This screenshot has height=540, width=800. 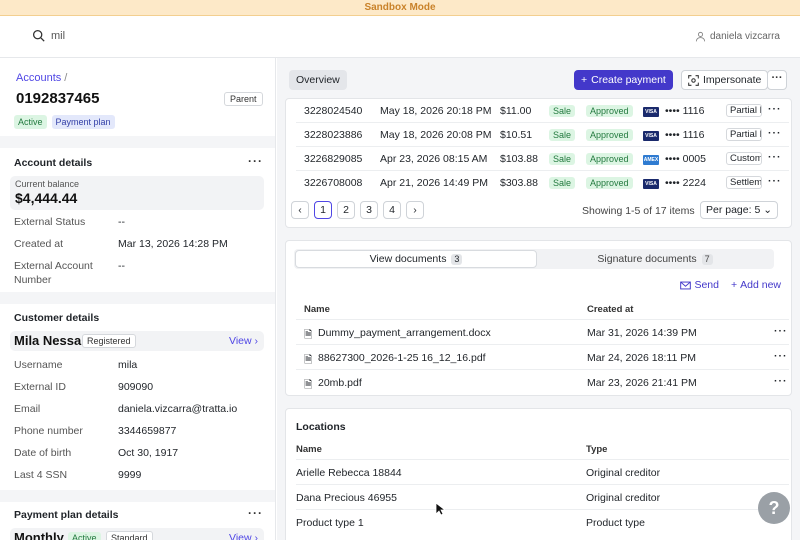 What do you see at coordinates (642, 383) in the screenshot?
I see `document-created: Mar 23, 2026 21:41 PM` at bounding box center [642, 383].